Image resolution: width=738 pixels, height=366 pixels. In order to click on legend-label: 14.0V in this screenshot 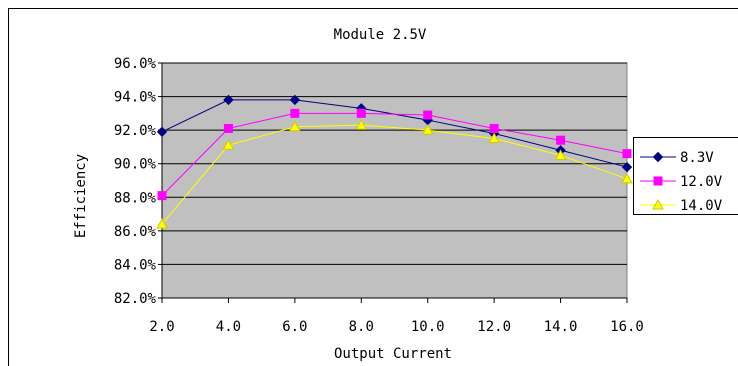, I will do `click(701, 206)`.